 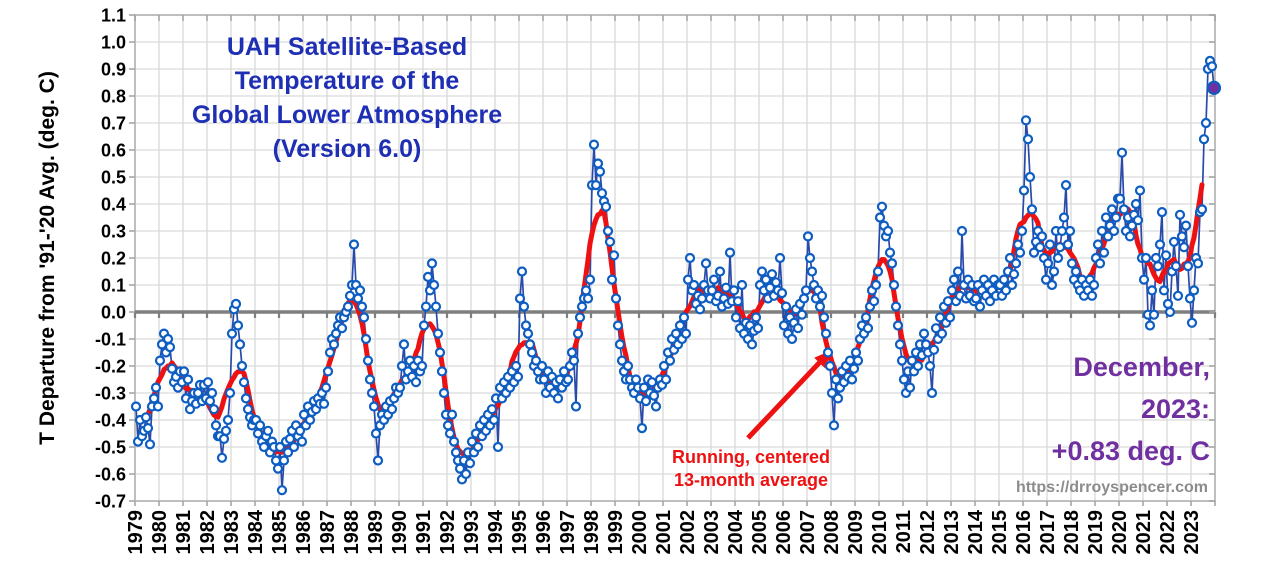 What do you see at coordinates (736, 531) in the screenshot?
I see `svg-text: 2004` at bounding box center [736, 531].